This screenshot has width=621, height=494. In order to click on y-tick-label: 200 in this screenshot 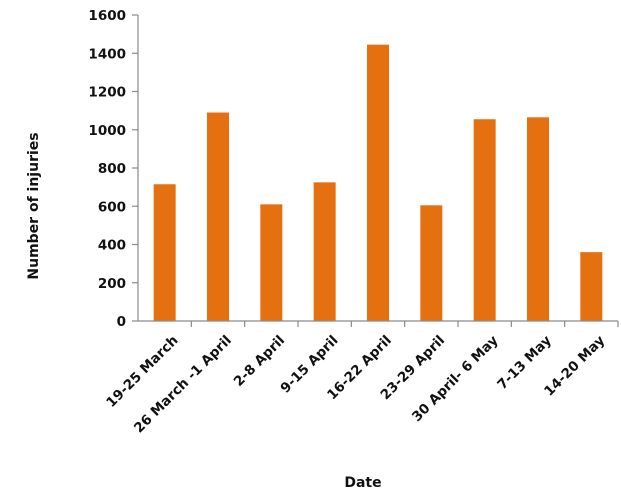, I will do `click(112, 284)`.